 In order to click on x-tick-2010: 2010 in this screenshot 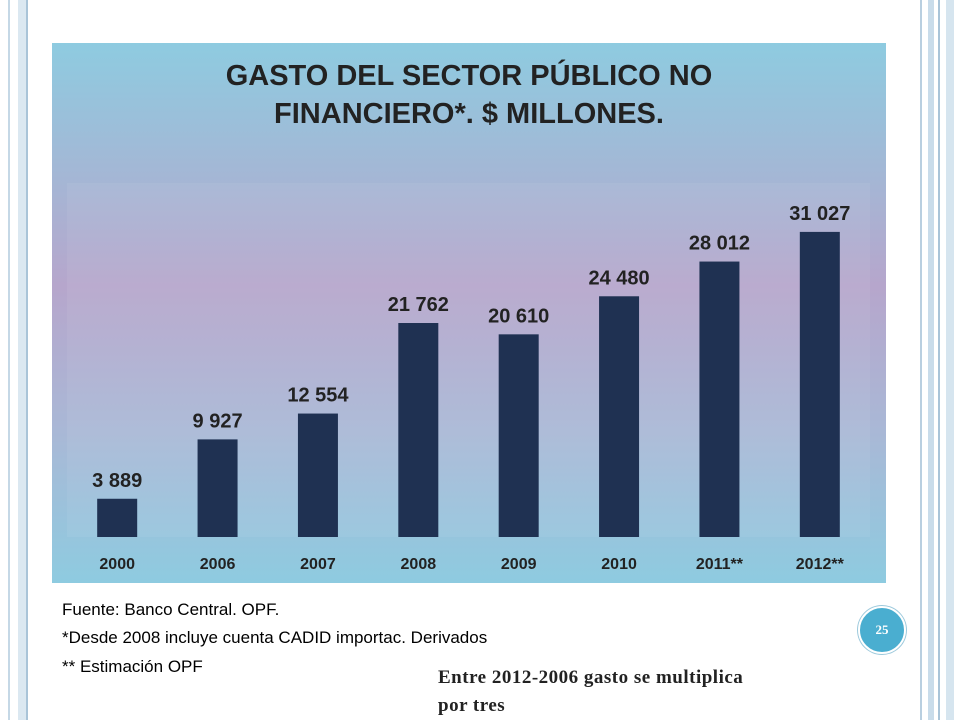, I will do `click(619, 564)`.